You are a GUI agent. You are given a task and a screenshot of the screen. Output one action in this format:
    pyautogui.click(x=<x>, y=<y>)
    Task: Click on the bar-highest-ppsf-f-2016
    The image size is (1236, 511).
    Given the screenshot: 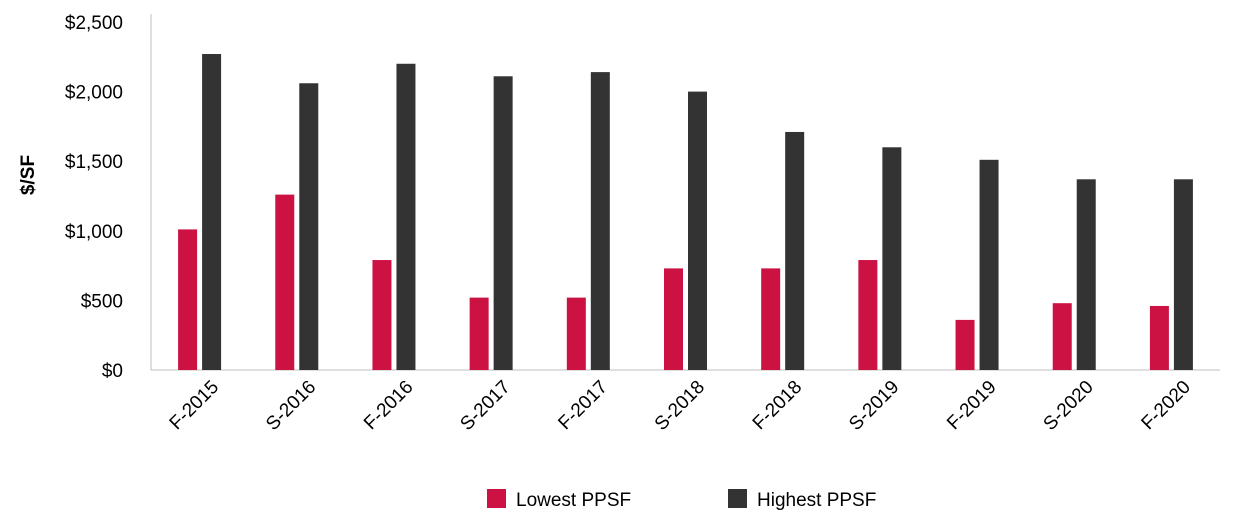 What is the action you would take?
    pyautogui.click(x=406, y=216)
    